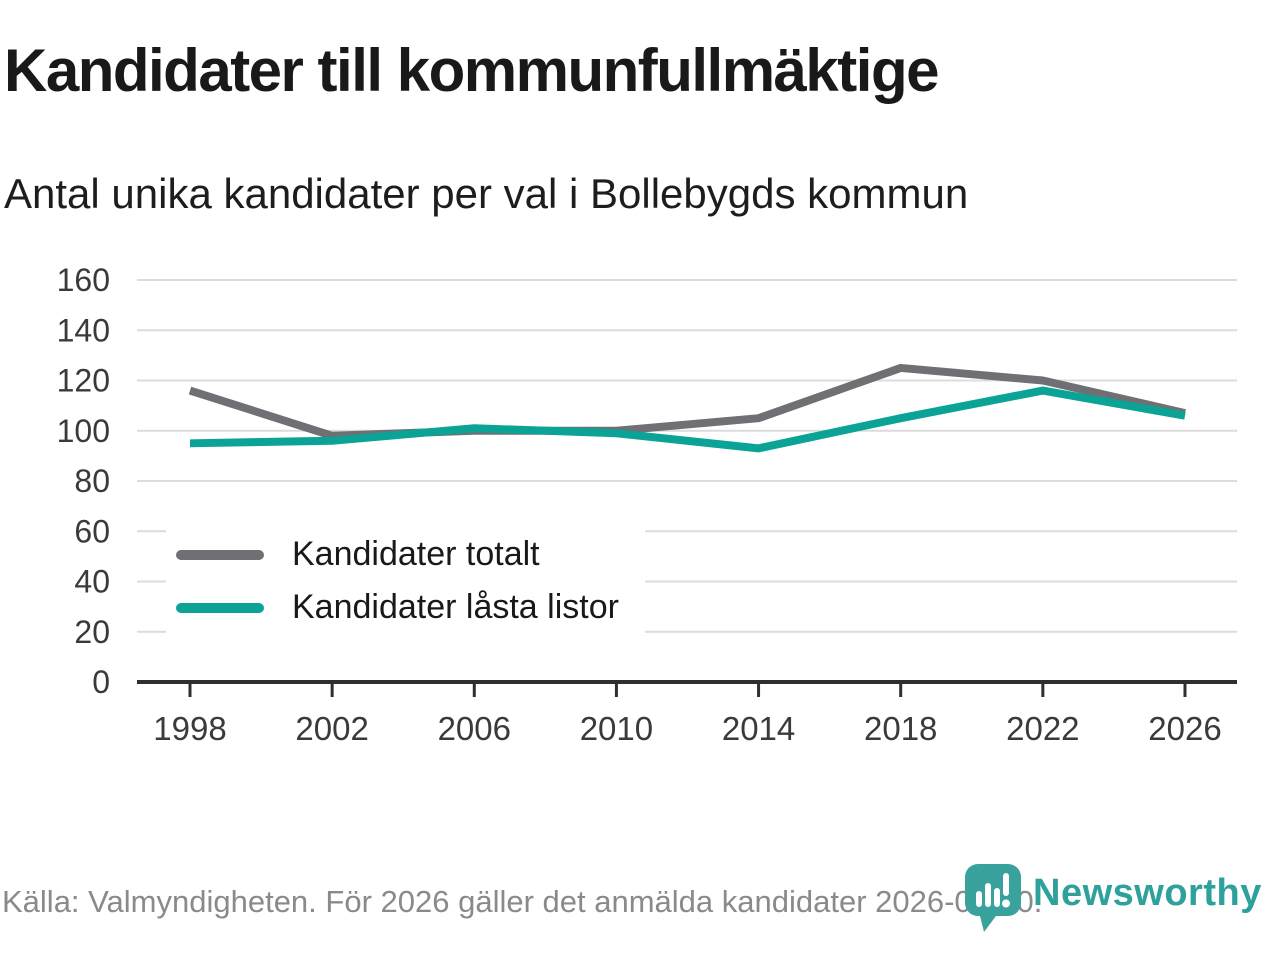 The image size is (1280, 960). I want to click on legend-label-total: Kandidater totalt, so click(416, 554).